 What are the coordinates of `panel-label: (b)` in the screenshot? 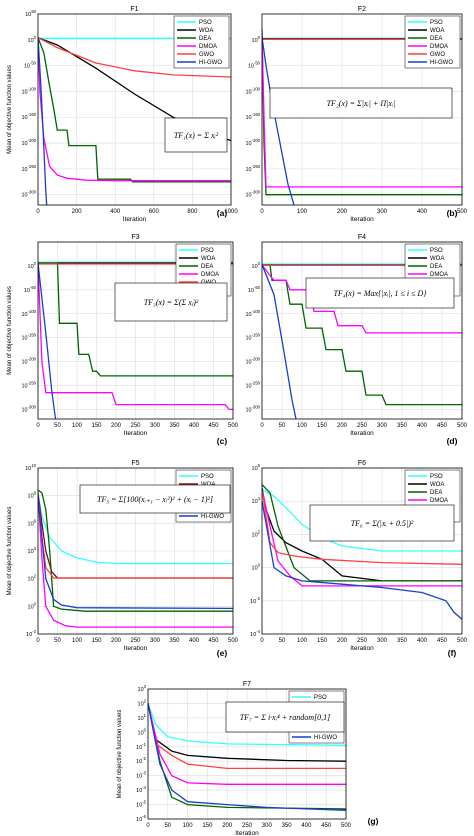 It's located at (452, 213).